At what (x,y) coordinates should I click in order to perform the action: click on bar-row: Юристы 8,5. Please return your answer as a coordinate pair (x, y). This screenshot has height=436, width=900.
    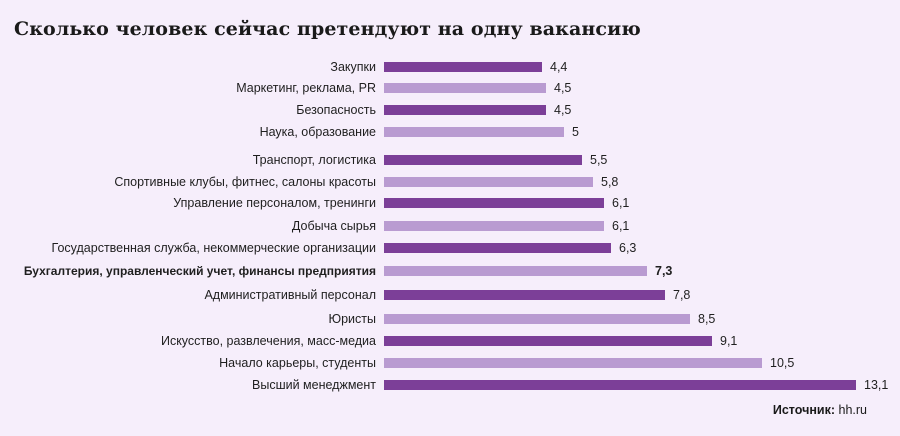
    Looking at the image, I should click on (450, 319).